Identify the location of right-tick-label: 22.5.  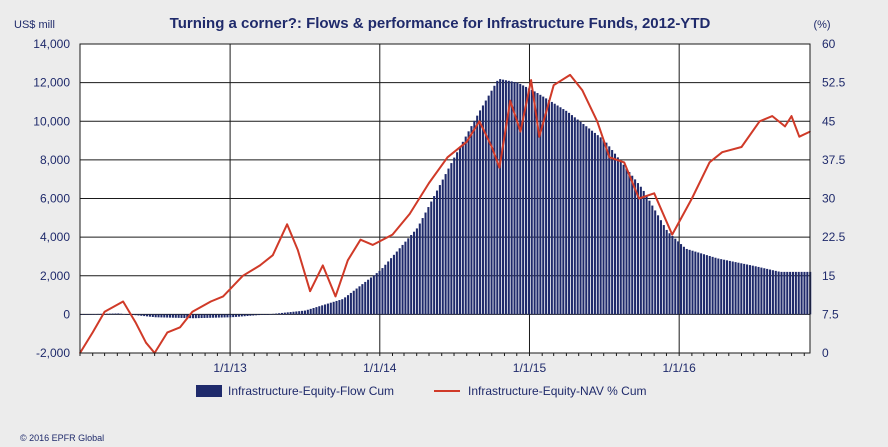
(834, 237).